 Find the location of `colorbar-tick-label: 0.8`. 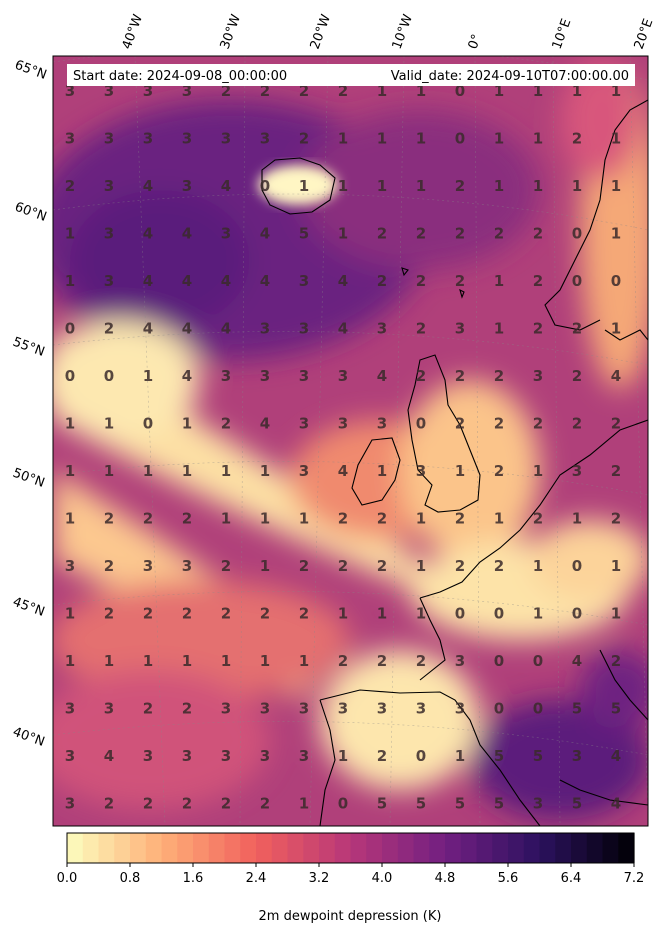

colorbar-tick-label: 0.8 is located at coordinates (130, 878).